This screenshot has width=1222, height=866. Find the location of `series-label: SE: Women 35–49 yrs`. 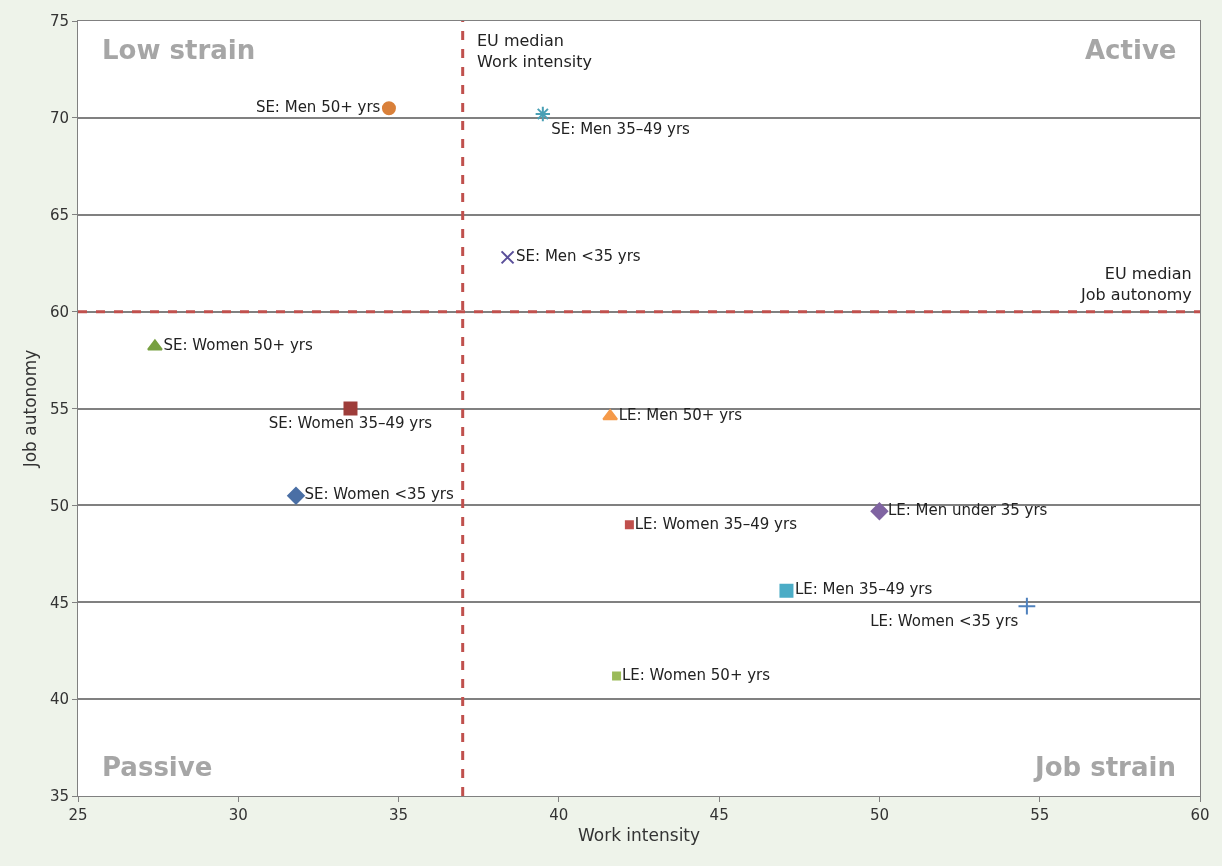

series-label: SE: Women 35–49 yrs is located at coordinates (350, 423).